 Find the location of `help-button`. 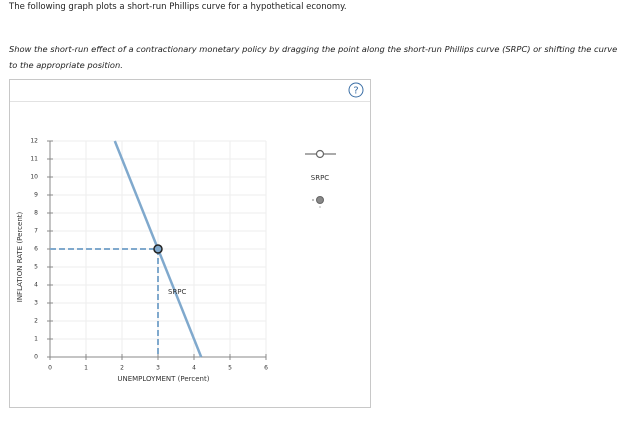

help-button is located at coordinates (356, 90).